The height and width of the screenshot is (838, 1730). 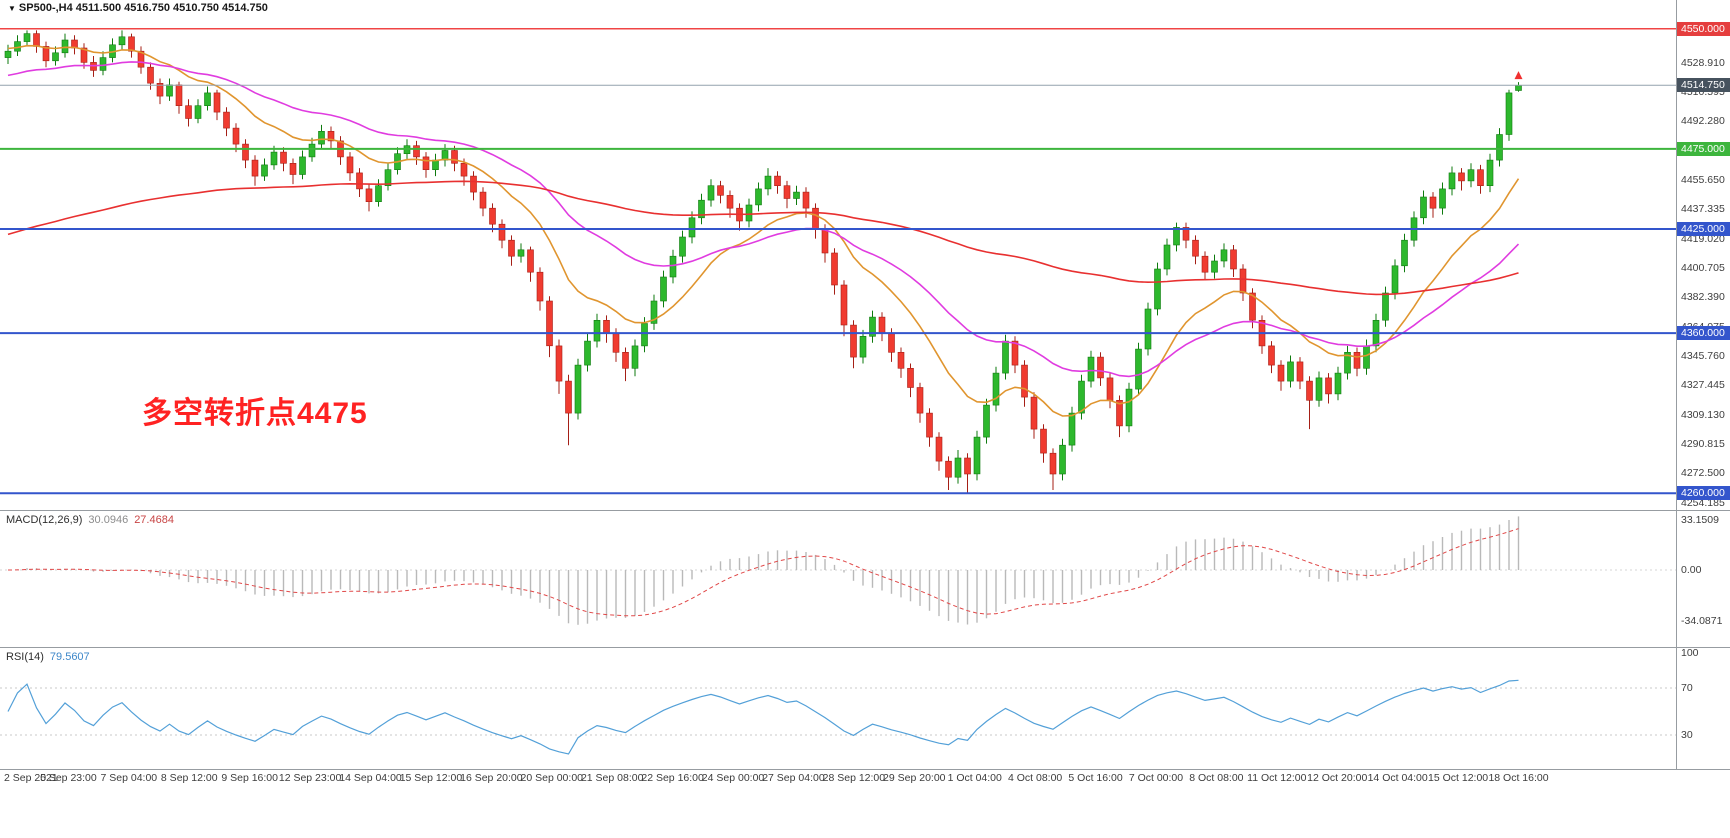 What do you see at coordinates (1518, 75) in the screenshot?
I see `price-arrow-icon` at bounding box center [1518, 75].